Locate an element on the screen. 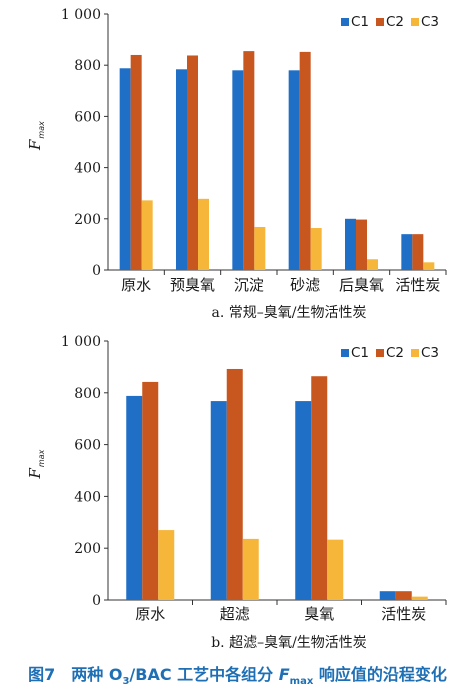  x-category-label: 臭氧 is located at coordinates (319, 614).